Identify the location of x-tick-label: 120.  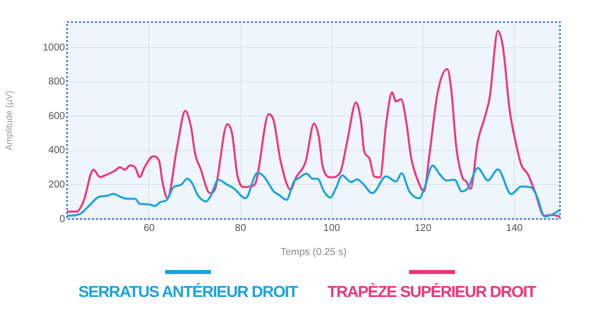
(423, 228).